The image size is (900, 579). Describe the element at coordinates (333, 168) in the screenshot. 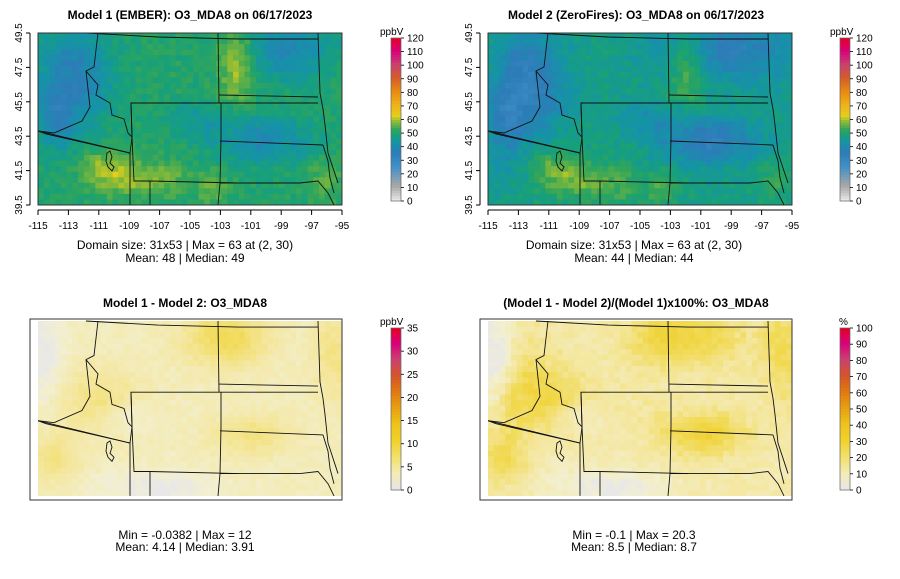

I see `state-boundary` at that location.